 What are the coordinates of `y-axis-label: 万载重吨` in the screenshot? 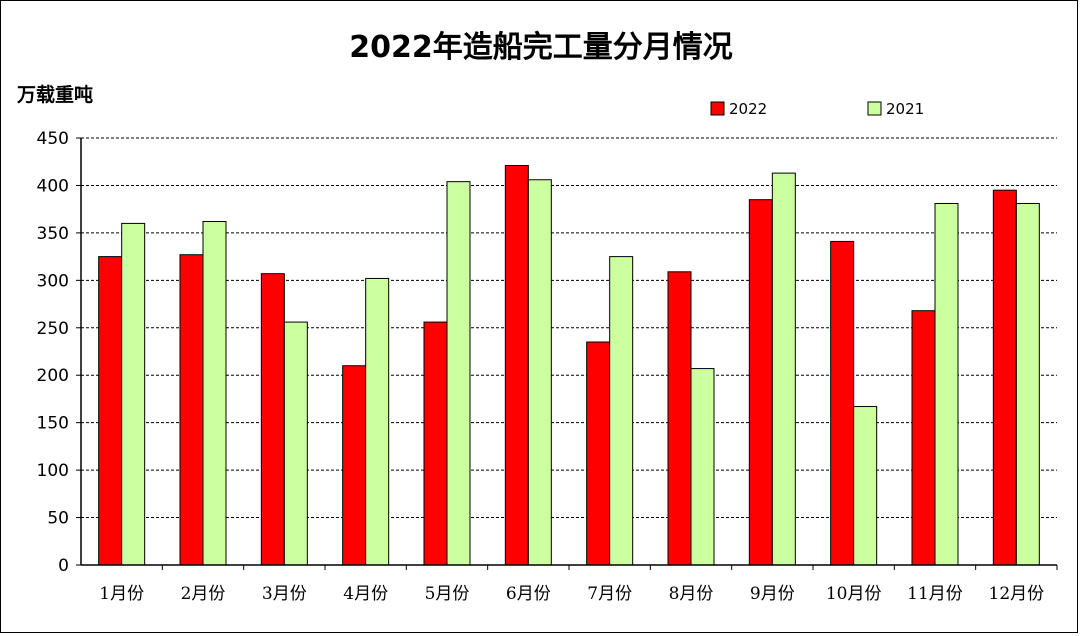 It's located at (54, 94).